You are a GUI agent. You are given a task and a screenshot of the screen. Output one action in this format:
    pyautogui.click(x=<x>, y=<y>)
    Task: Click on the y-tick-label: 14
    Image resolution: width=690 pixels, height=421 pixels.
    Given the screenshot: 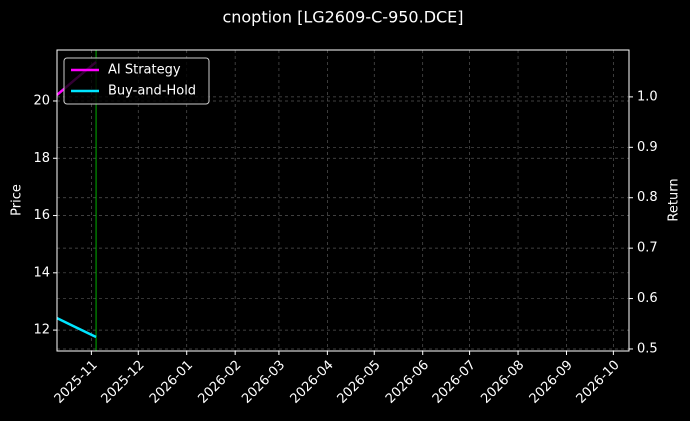 What is the action you would take?
    pyautogui.click(x=41, y=272)
    